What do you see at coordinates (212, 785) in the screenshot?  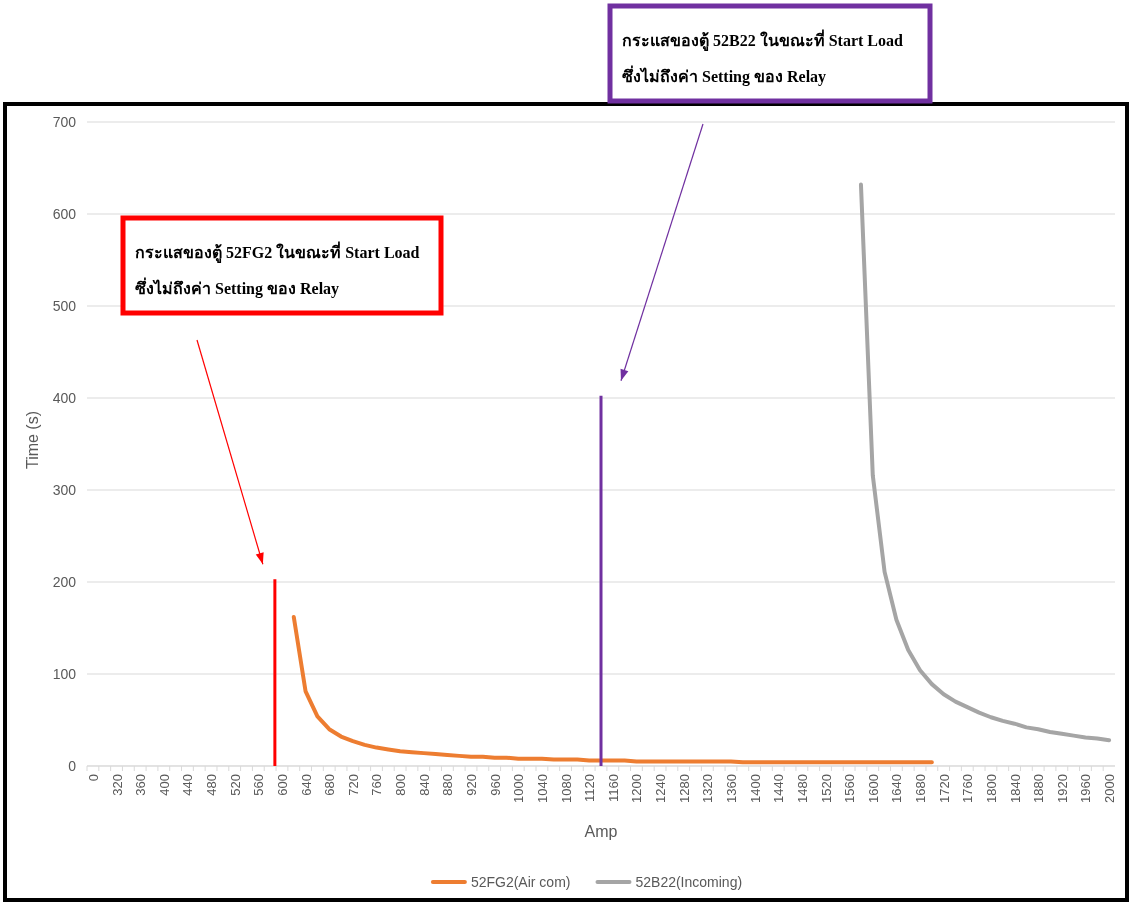 I see `x-tick-label: 480` at bounding box center [212, 785].